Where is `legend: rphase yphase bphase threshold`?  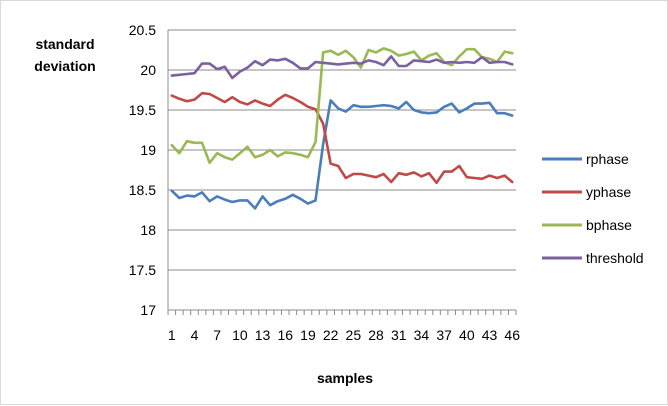 legend: rphase yphase bphase threshold is located at coordinates (593, 208).